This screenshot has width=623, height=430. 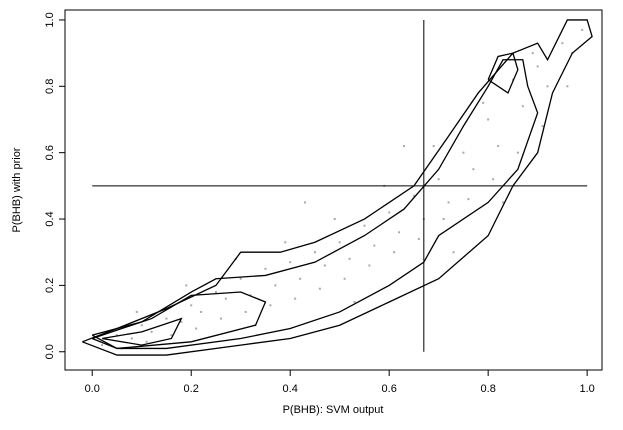 I want to click on y-tick-label: 0.2, so click(x=50, y=285).